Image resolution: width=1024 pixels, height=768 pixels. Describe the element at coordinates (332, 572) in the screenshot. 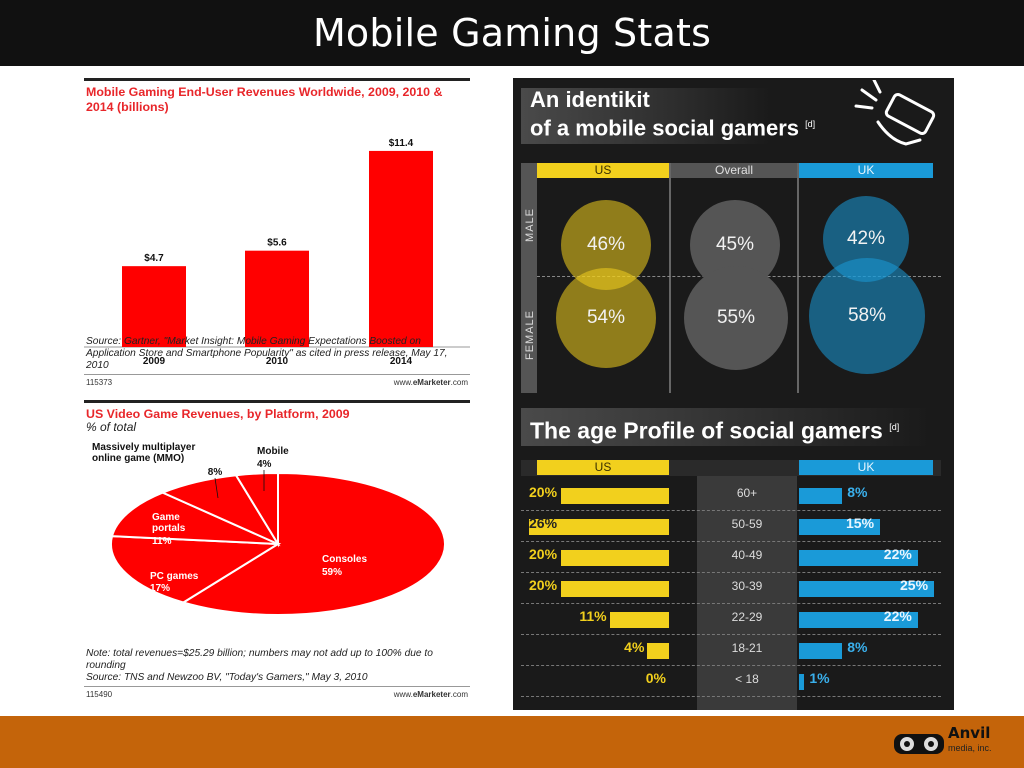

I see `slice-value: 59%` at that location.